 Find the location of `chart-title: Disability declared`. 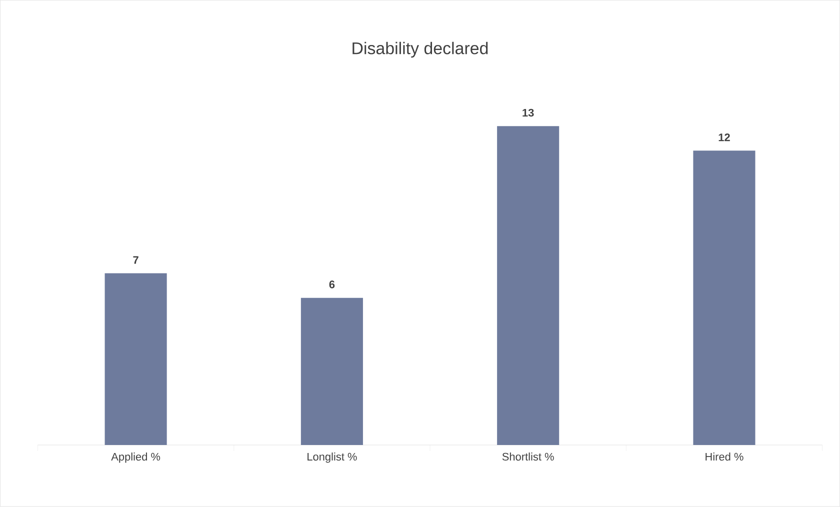

chart-title: Disability declared is located at coordinates (420, 50).